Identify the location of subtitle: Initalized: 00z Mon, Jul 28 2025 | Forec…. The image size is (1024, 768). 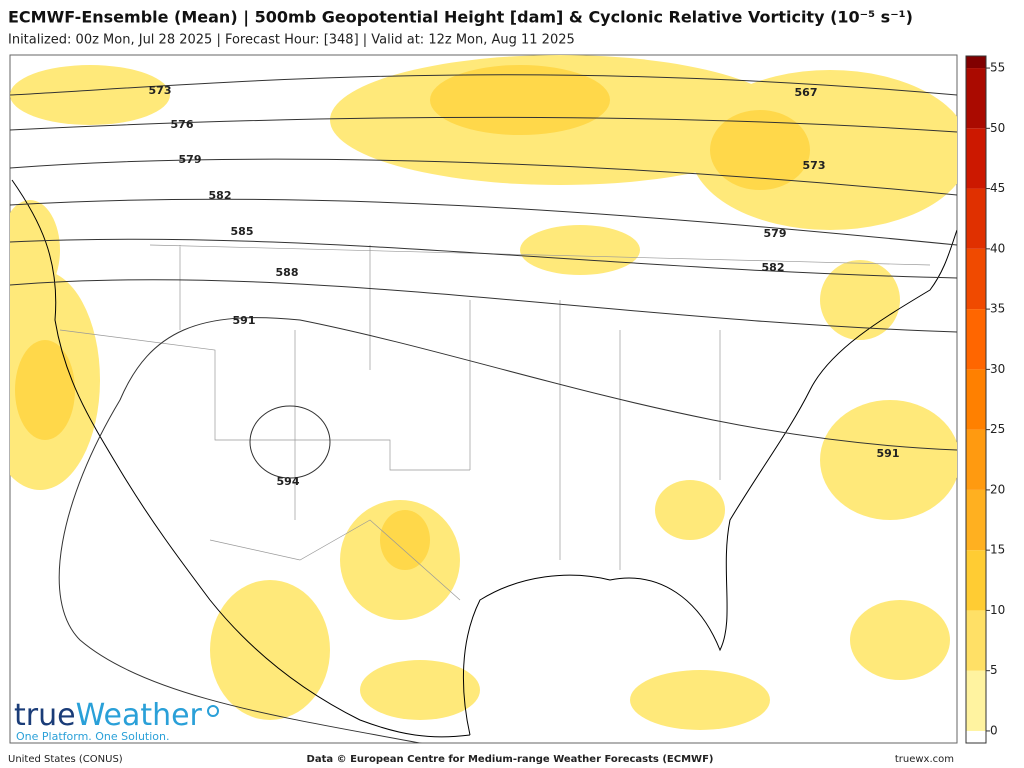
(291, 40).